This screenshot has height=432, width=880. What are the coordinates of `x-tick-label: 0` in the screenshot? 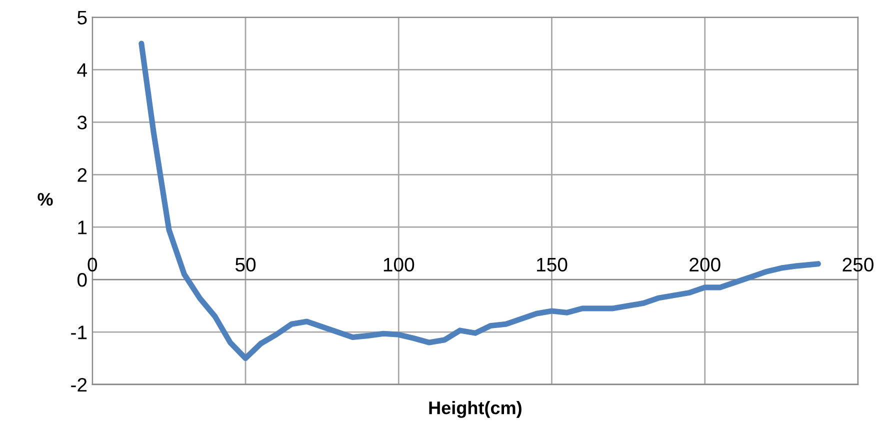 It's located at (93, 265).